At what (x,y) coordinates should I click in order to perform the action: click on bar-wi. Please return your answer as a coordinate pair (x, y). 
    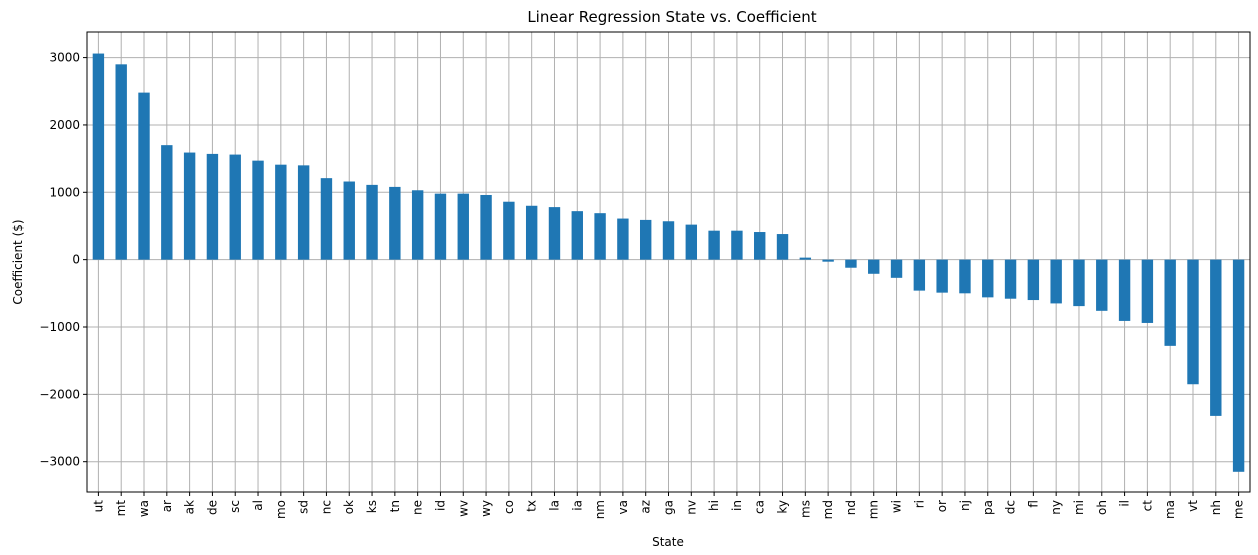
    Looking at the image, I should click on (896, 268).